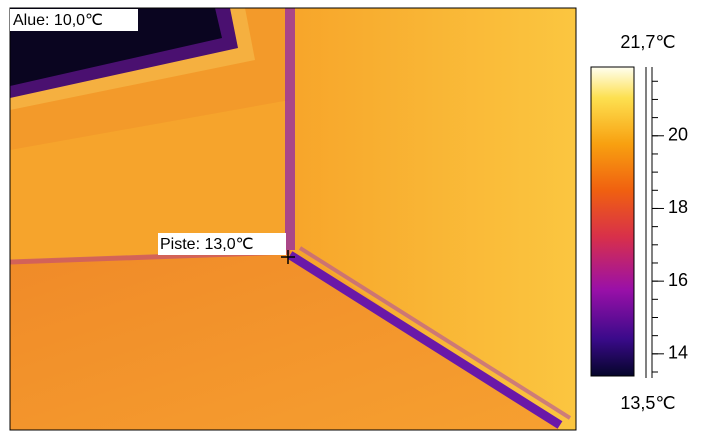 Image resolution: width=710 pixels, height=432 pixels. I want to click on tick-label: 16, so click(678, 280).